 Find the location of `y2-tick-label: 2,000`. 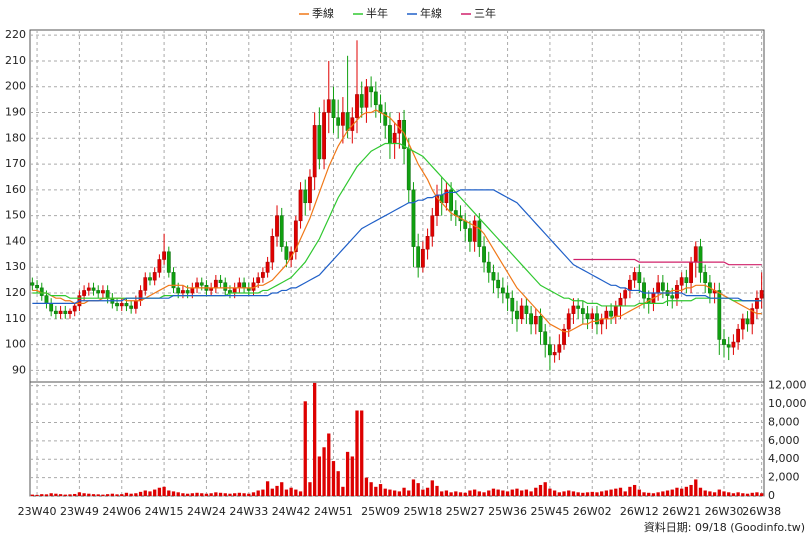

y2-tick-label: 2,000 is located at coordinates (784, 477).